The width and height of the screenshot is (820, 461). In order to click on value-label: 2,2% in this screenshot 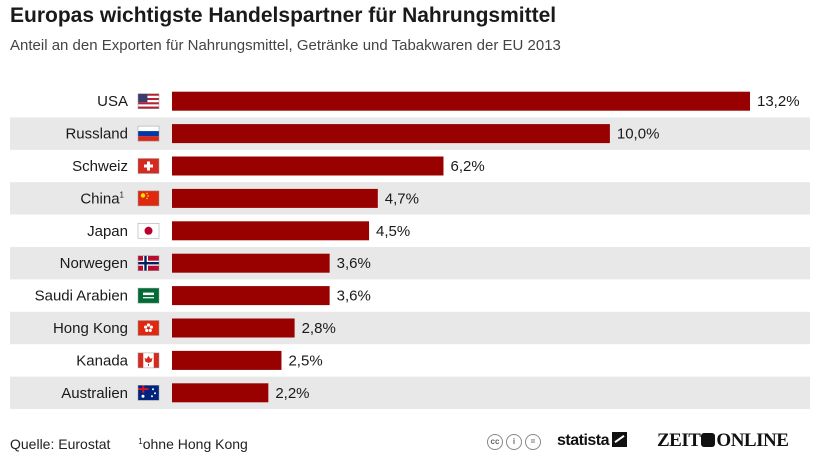, I will do `click(292, 393)`.